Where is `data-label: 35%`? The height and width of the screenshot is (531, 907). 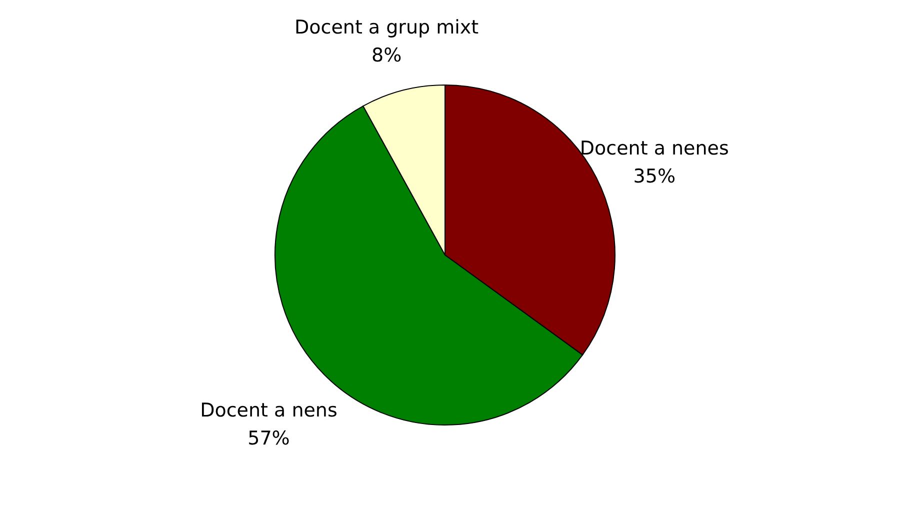 data-label: 35% is located at coordinates (654, 176).